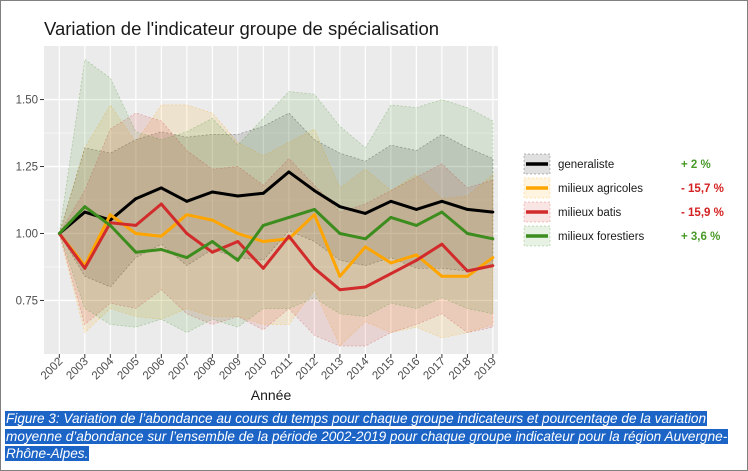 This screenshot has width=748, height=471. Describe the element at coordinates (276, 233) in the screenshot. I see `line-milieux-forestiers` at that location.